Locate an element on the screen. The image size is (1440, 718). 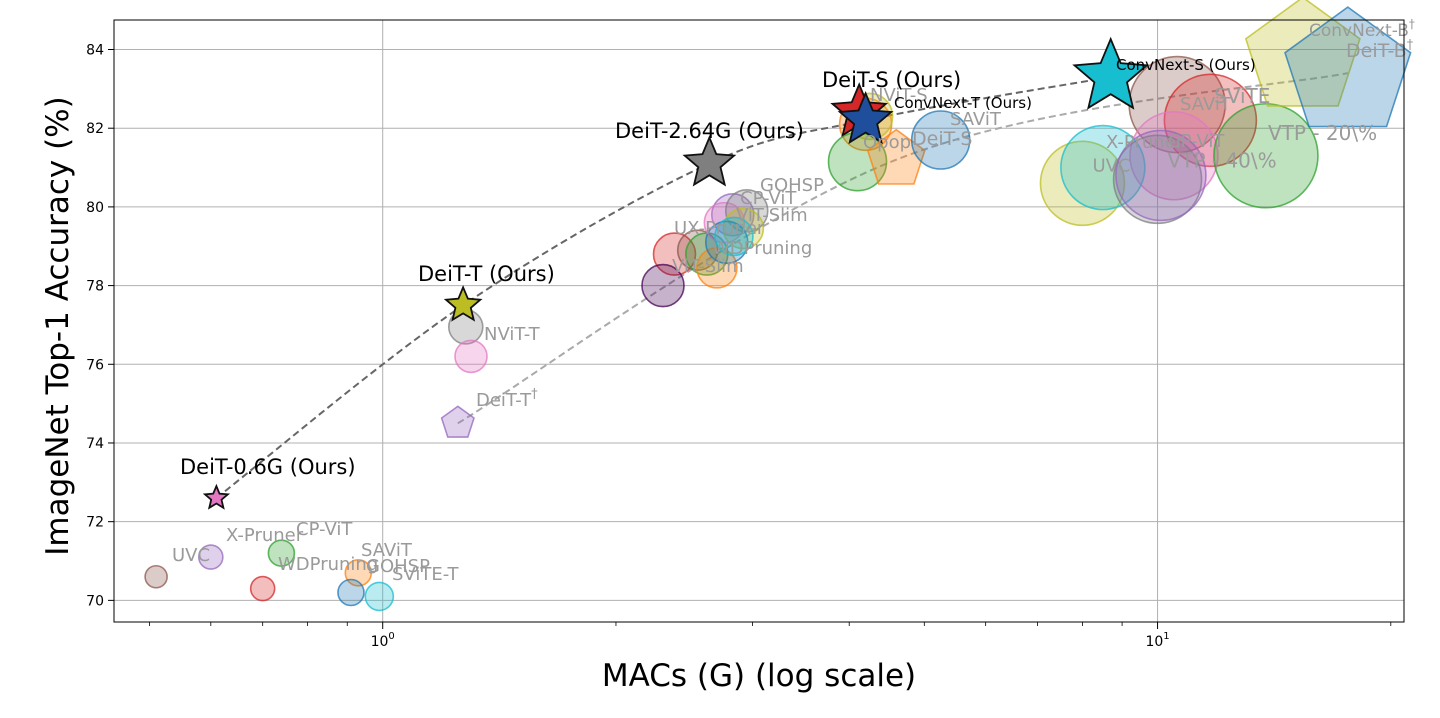
point-label: NViT-T is located at coordinates (512, 334).